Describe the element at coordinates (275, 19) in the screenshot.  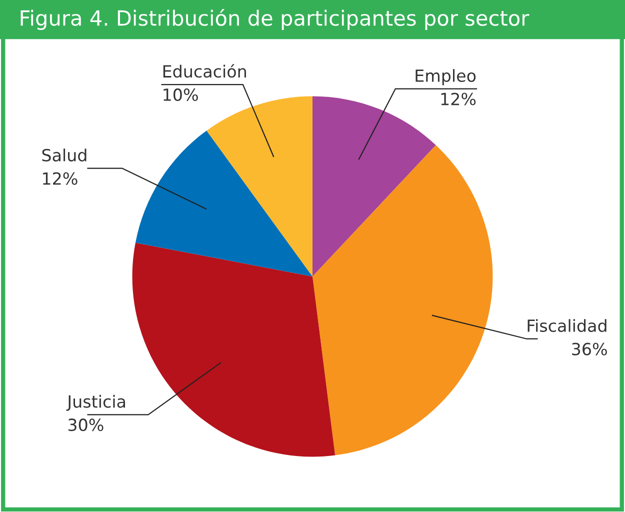
I see `chart-title: Figura 4. Distribución de participantes por sector` at that location.